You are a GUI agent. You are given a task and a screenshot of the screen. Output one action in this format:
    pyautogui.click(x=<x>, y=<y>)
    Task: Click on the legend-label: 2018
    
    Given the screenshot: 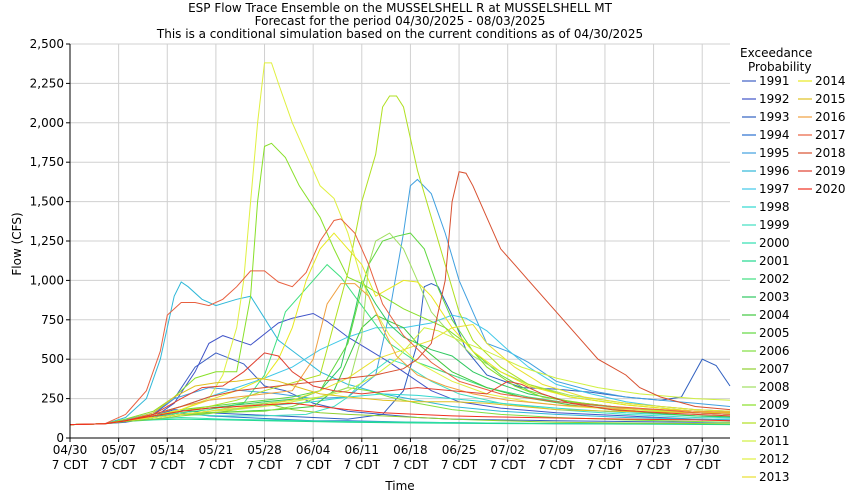 What is the action you would take?
    pyautogui.click(x=830, y=153)
    